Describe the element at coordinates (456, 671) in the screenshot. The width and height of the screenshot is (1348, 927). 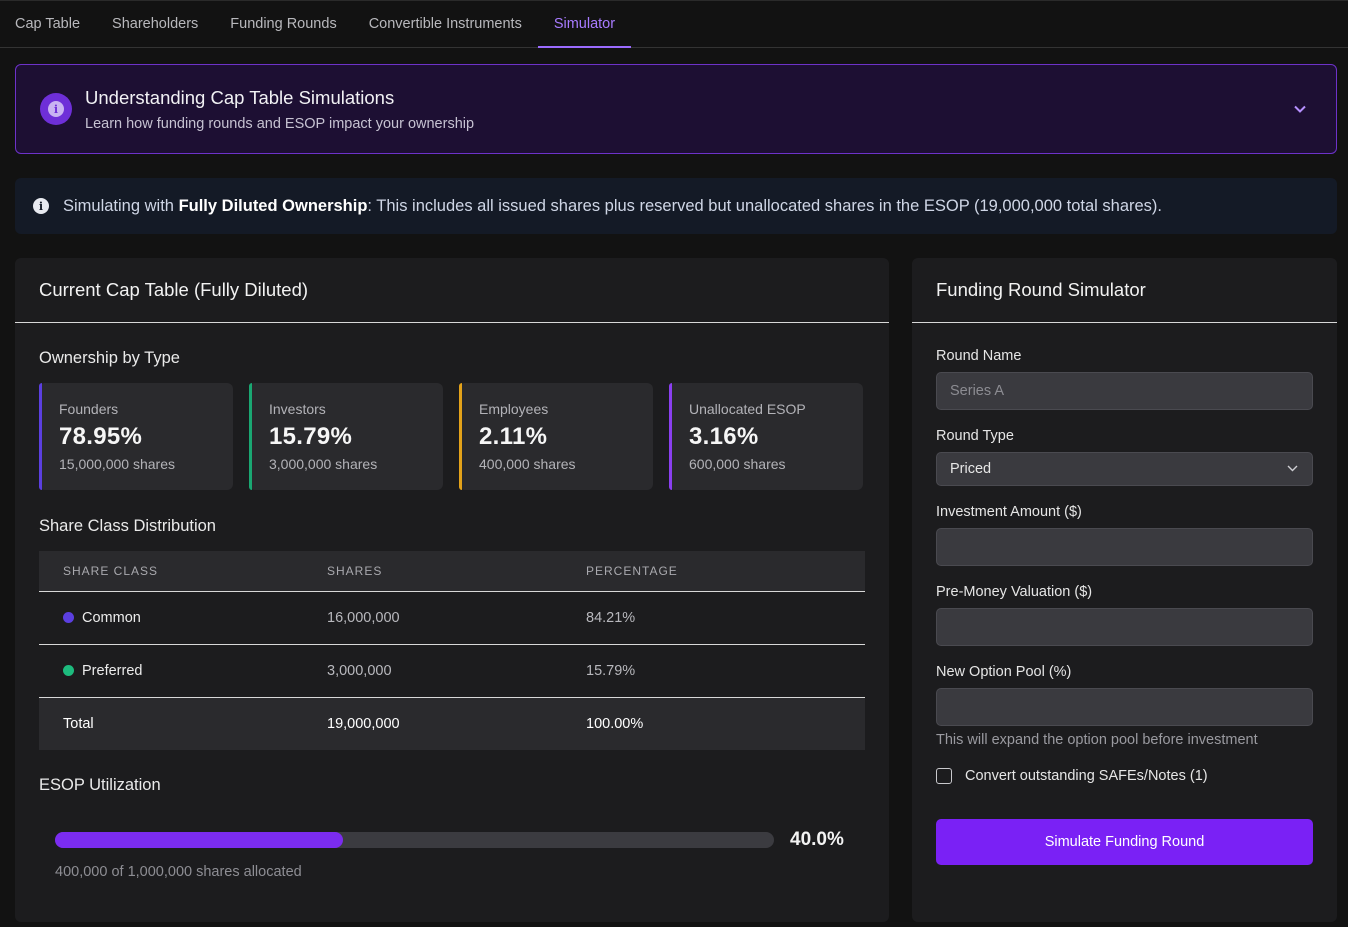
I see `shares-cell: 3,000,000` at that location.